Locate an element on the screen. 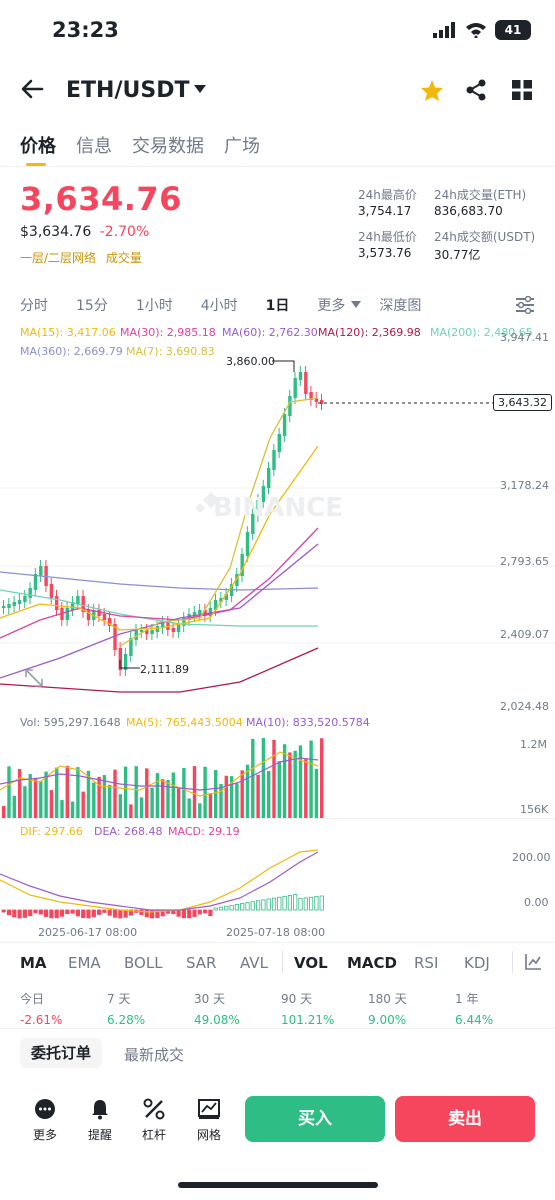  sell-button: 卖出 is located at coordinates (465, 1119).